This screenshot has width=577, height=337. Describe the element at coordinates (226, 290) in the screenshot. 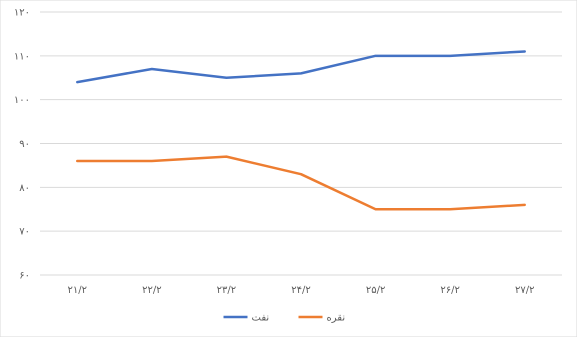

I see `x-tick-label: ۲۳/۲` at that location.